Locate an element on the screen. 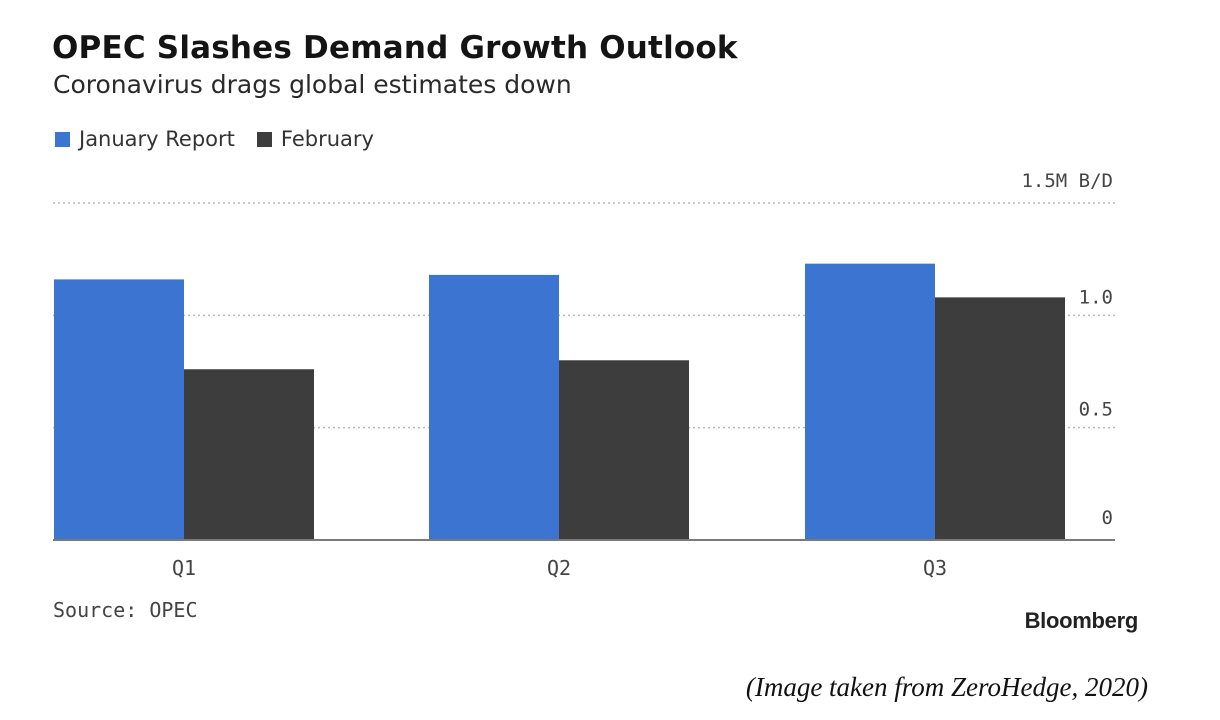  bloomberg-logo: Bloomberg is located at coordinates (1081, 620).